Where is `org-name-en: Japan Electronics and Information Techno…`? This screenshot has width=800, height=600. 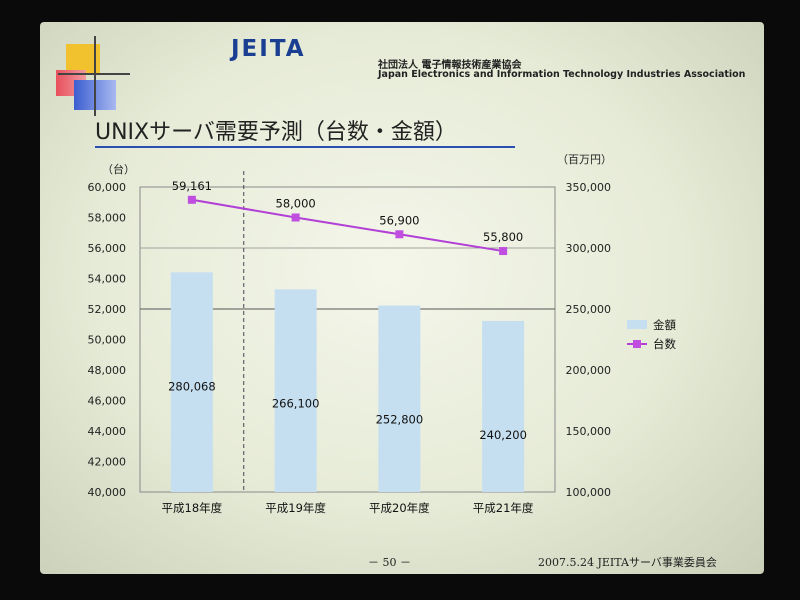
org-name-en: Japan Electronics and Information Techno… is located at coordinates (562, 74).